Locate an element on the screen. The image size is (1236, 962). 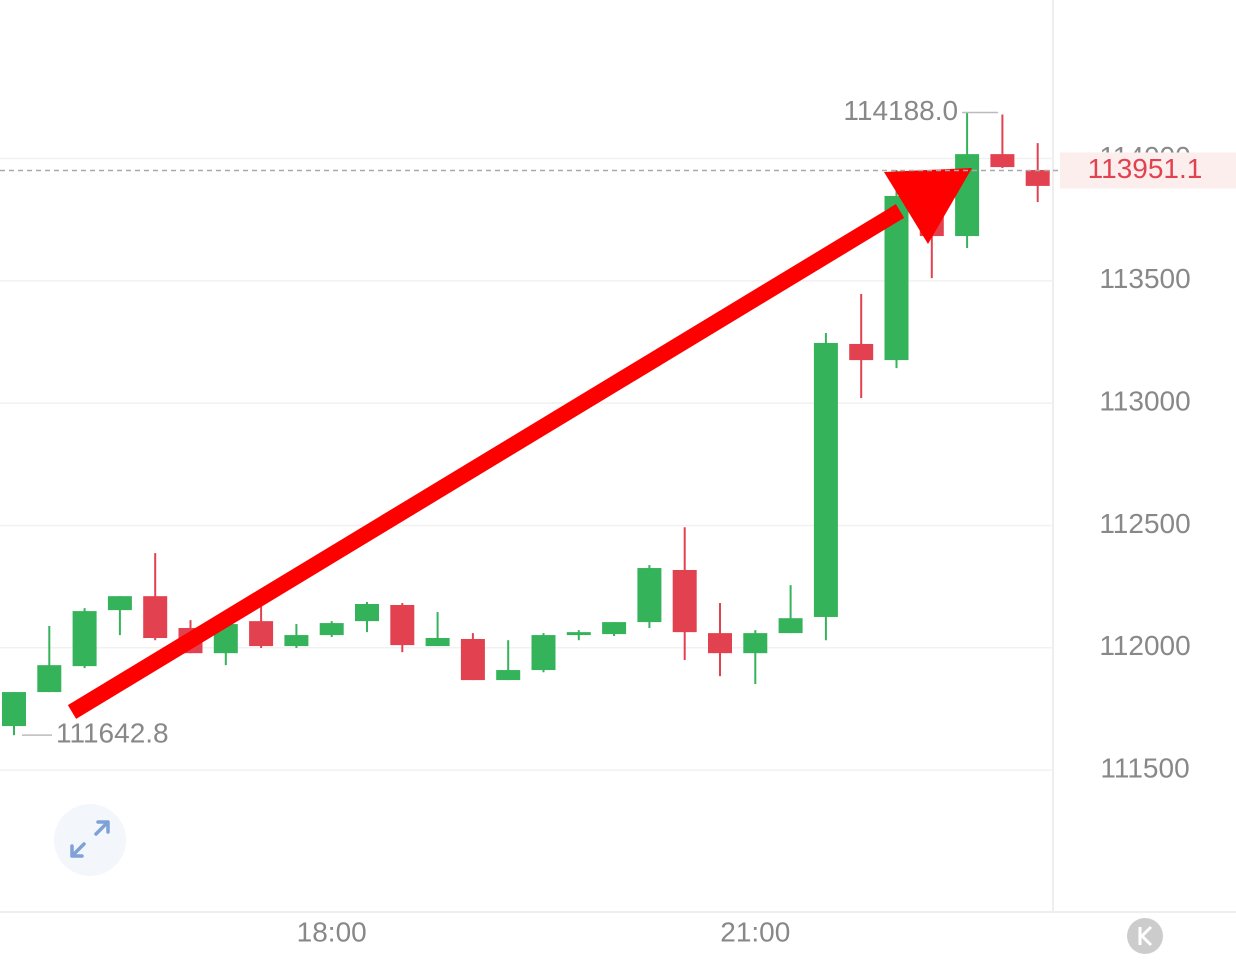
y-tick-label: 111500 is located at coordinates (1144, 768).